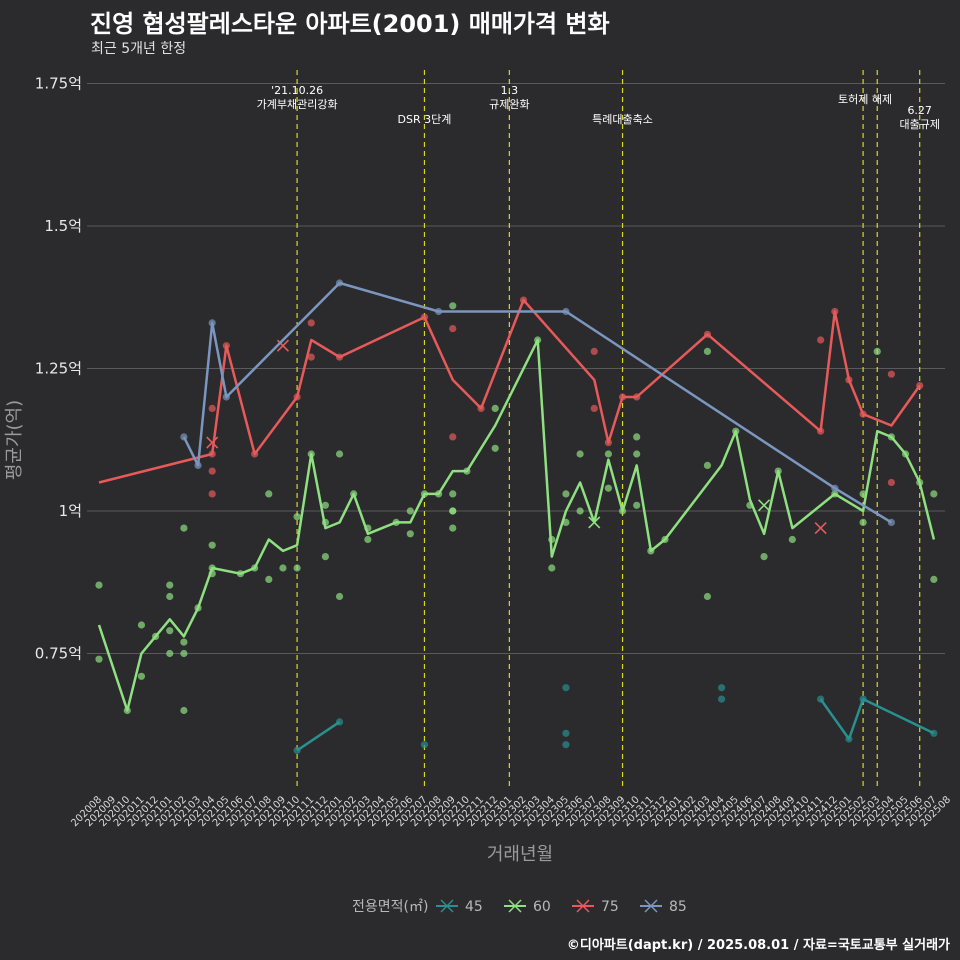 The image size is (960, 960). Describe the element at coordinates (58, 84) in the screenshot. I see `y-tick-label: 1.75억` at that location.